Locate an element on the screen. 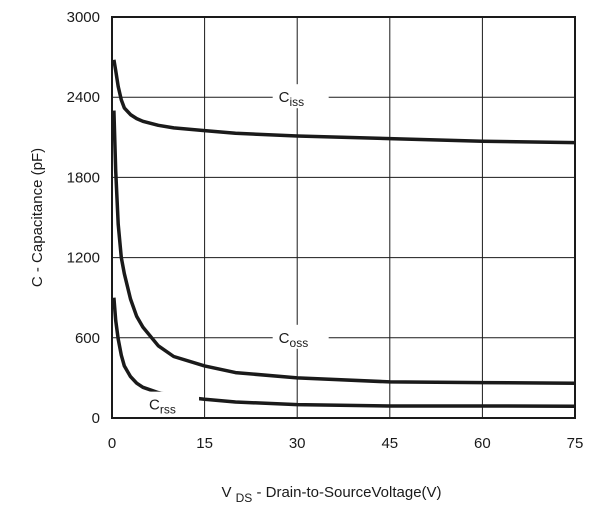  x-tick-label: 45 is located at coordinates (389, 443).